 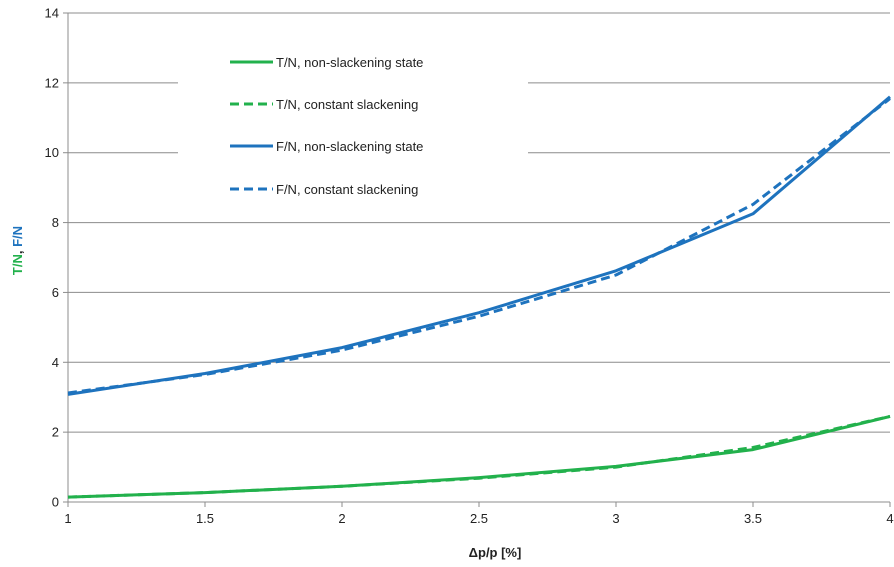 What do you see at coordinates (495, 552) in the screenshot?
I see `x-axis-title: Δp/p [%]` at bounding box center [495, 552].